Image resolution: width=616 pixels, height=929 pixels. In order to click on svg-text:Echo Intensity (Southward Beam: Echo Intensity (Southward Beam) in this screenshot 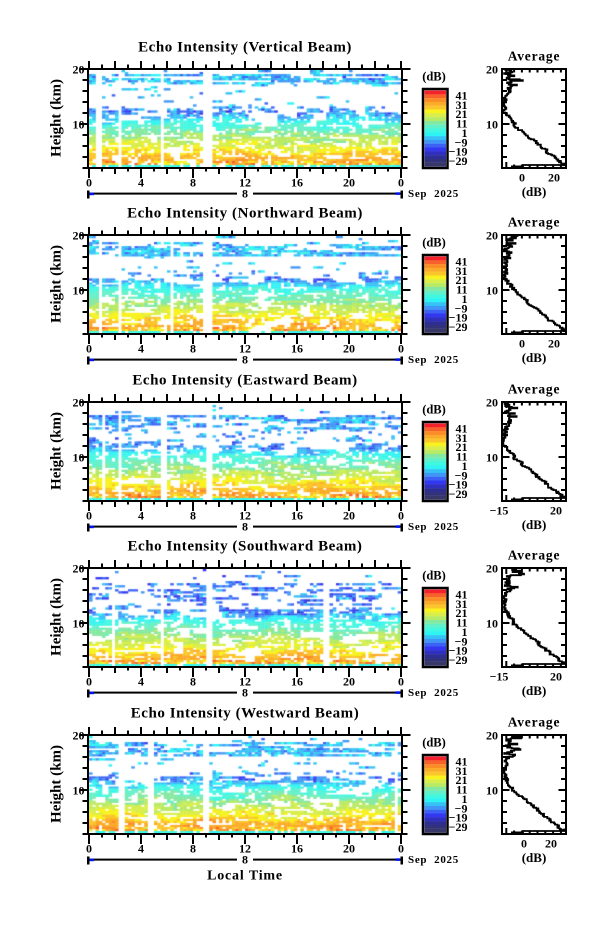, I will do `click(245, 547)`.